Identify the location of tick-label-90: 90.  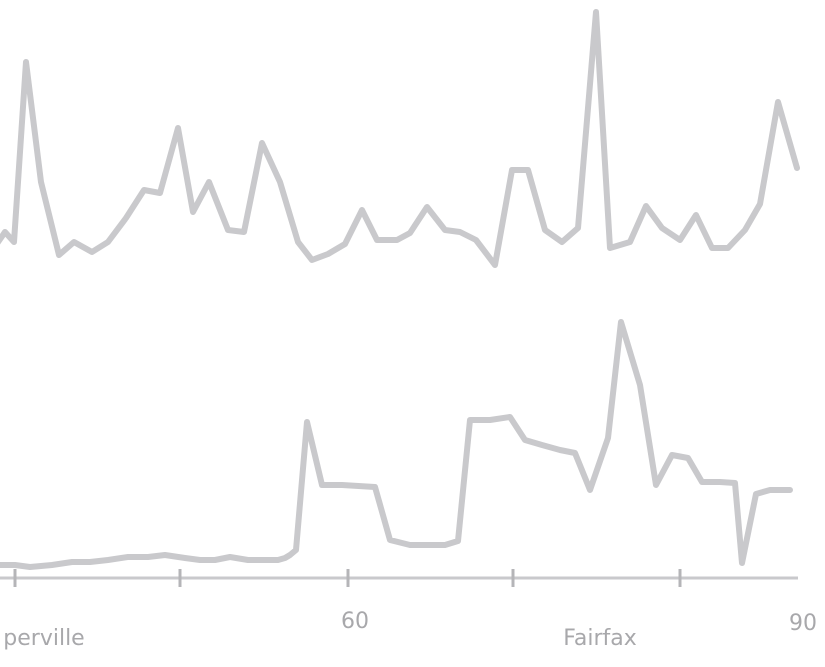
(803, 623).